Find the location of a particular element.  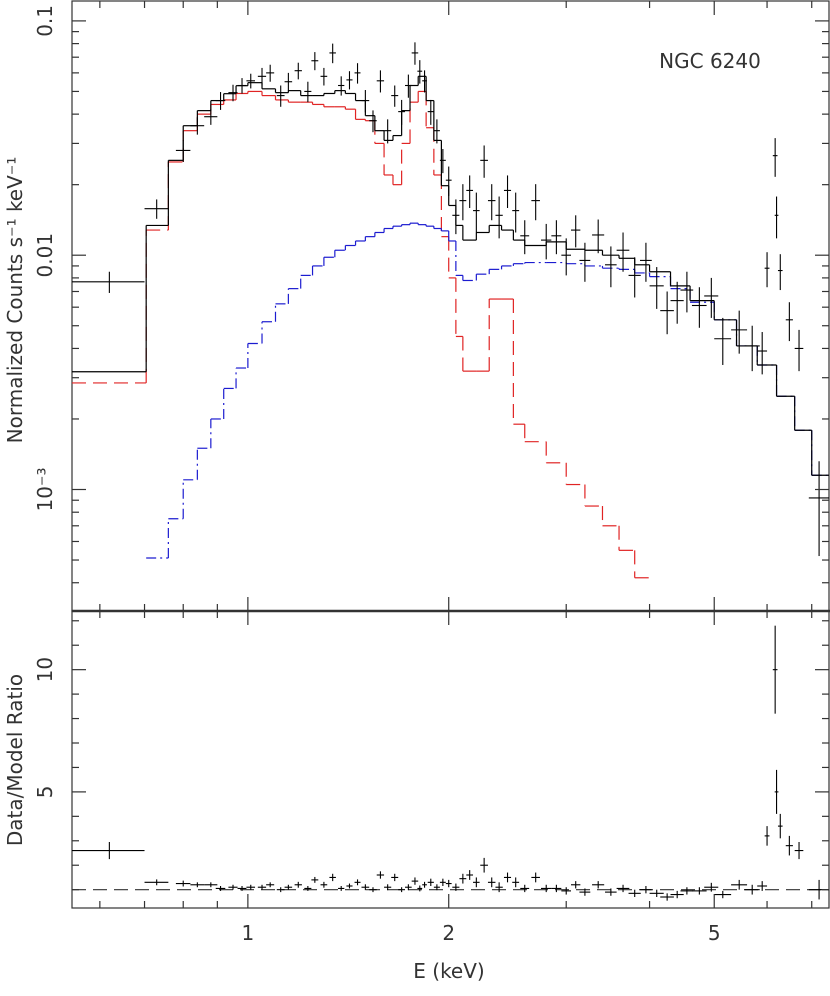

x-axis-title: E (keV) is located at coordinates (448, 971).